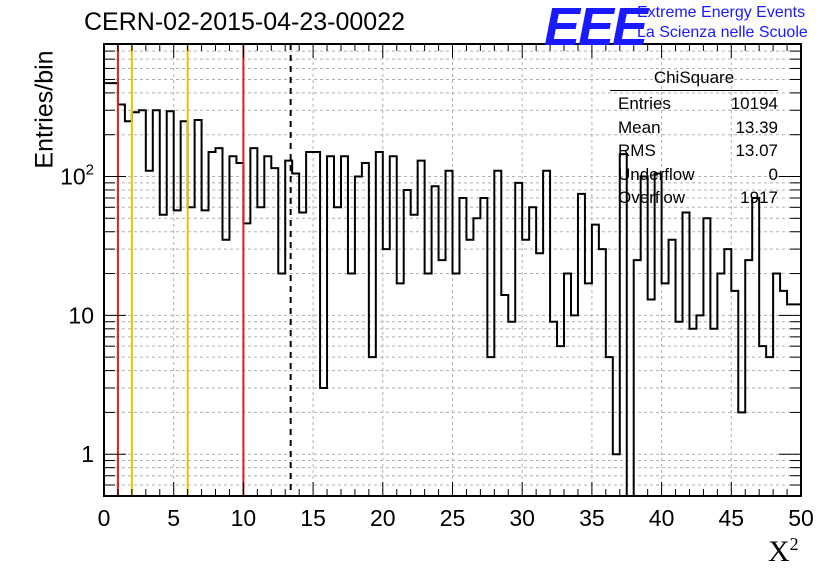 The height and width of the screenshot is (572, 836). Describe the element at coordinates (721, 12) in the screenshot. I see `logo-line1: Extreme Energy Events` at that location.